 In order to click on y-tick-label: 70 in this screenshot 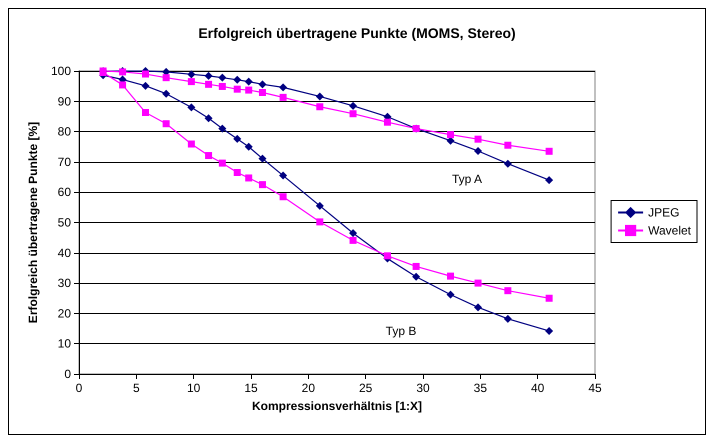, I will do `click(65, 161)`.